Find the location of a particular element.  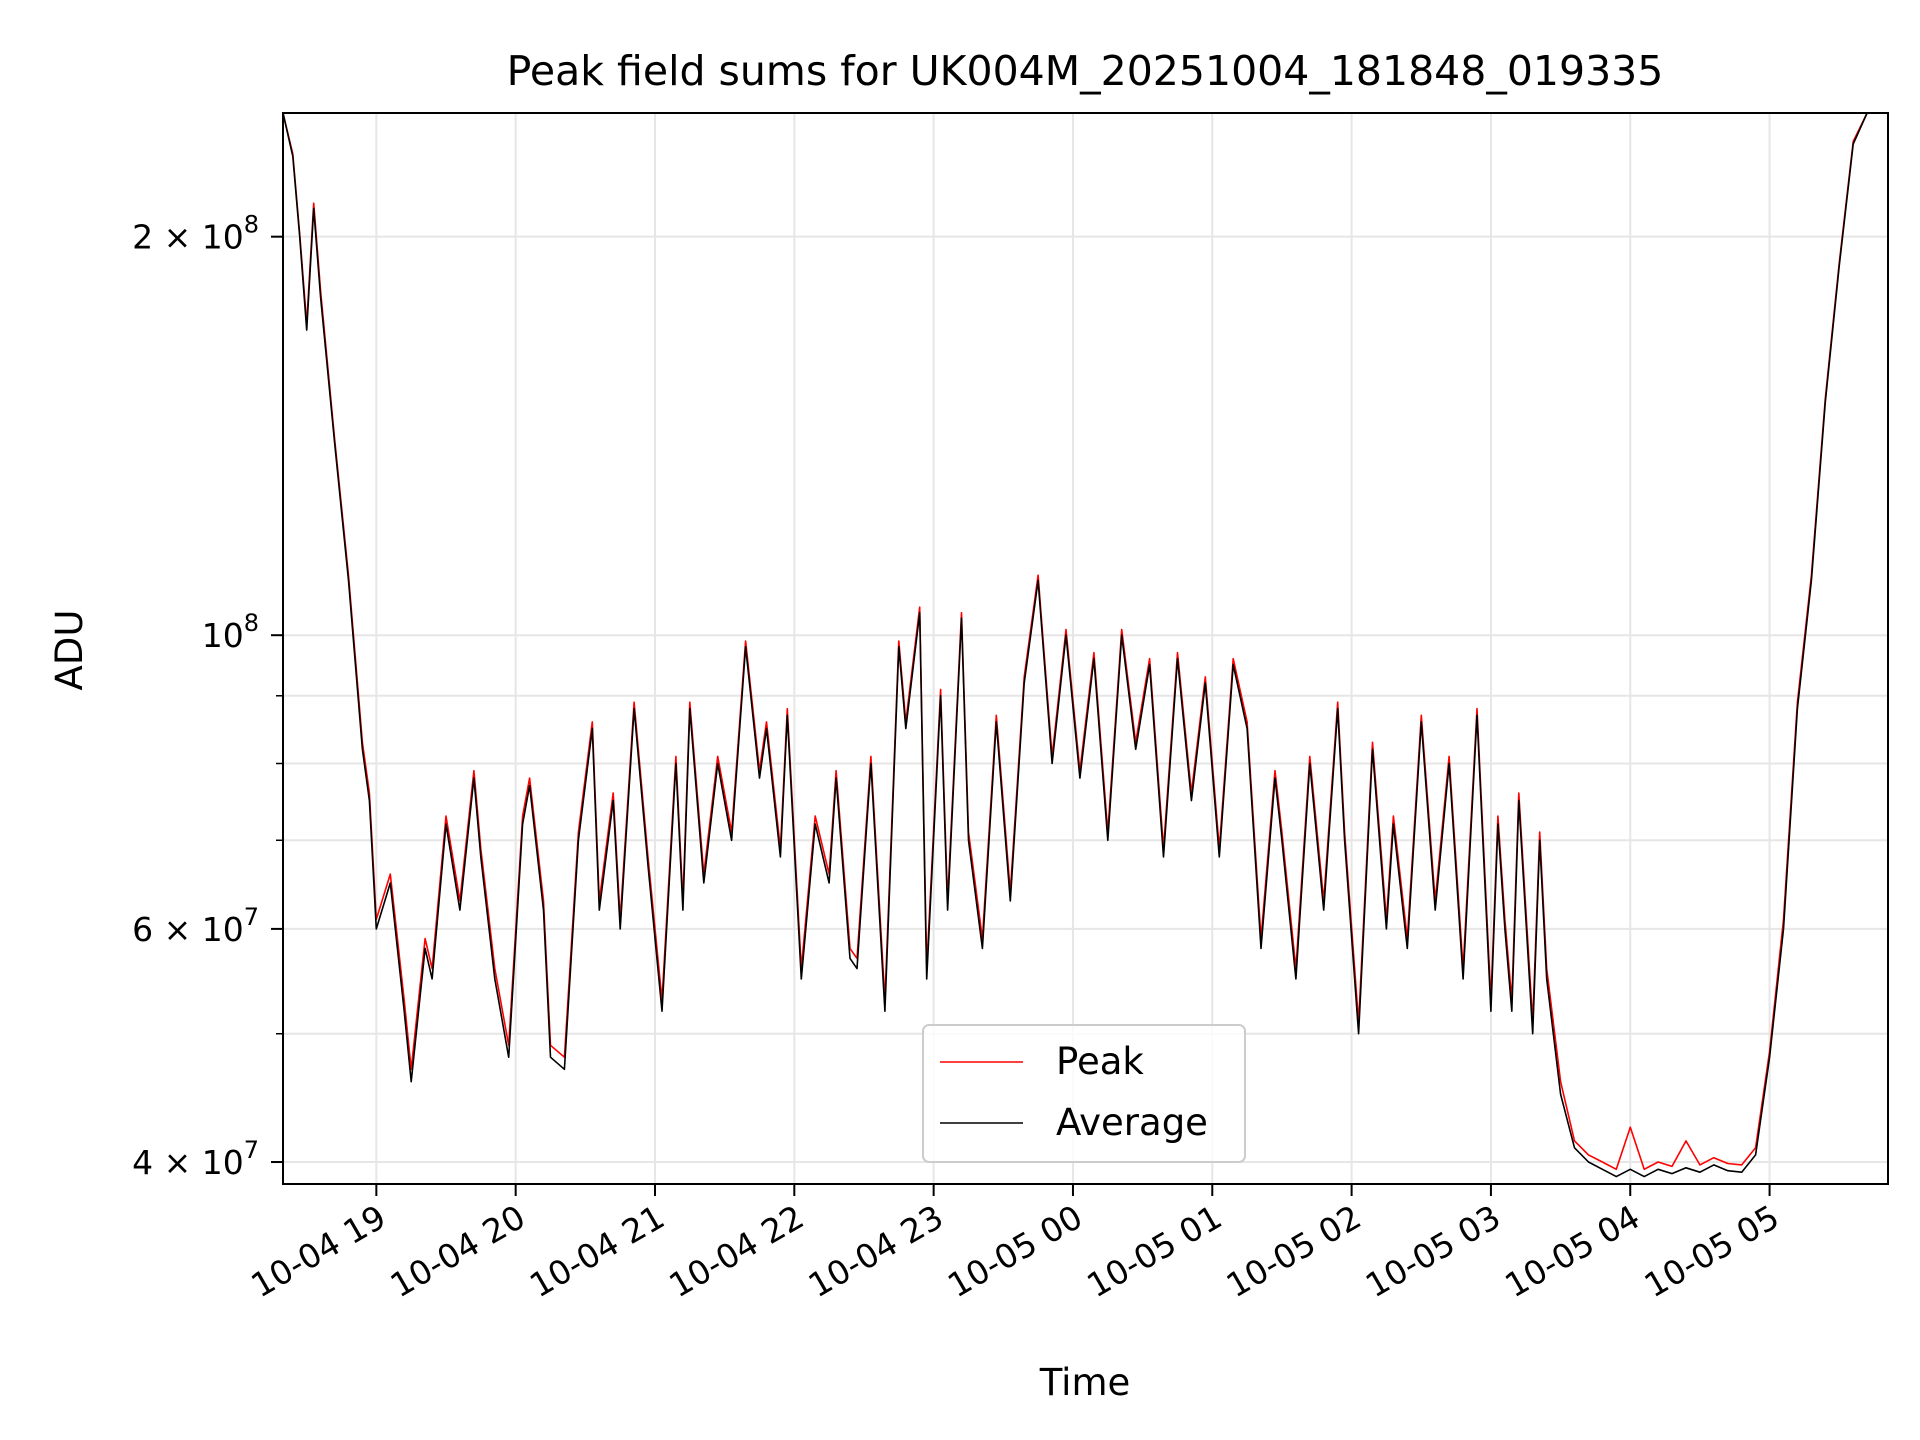

y-axis-label: ADU is located at coordinates (69, 650).